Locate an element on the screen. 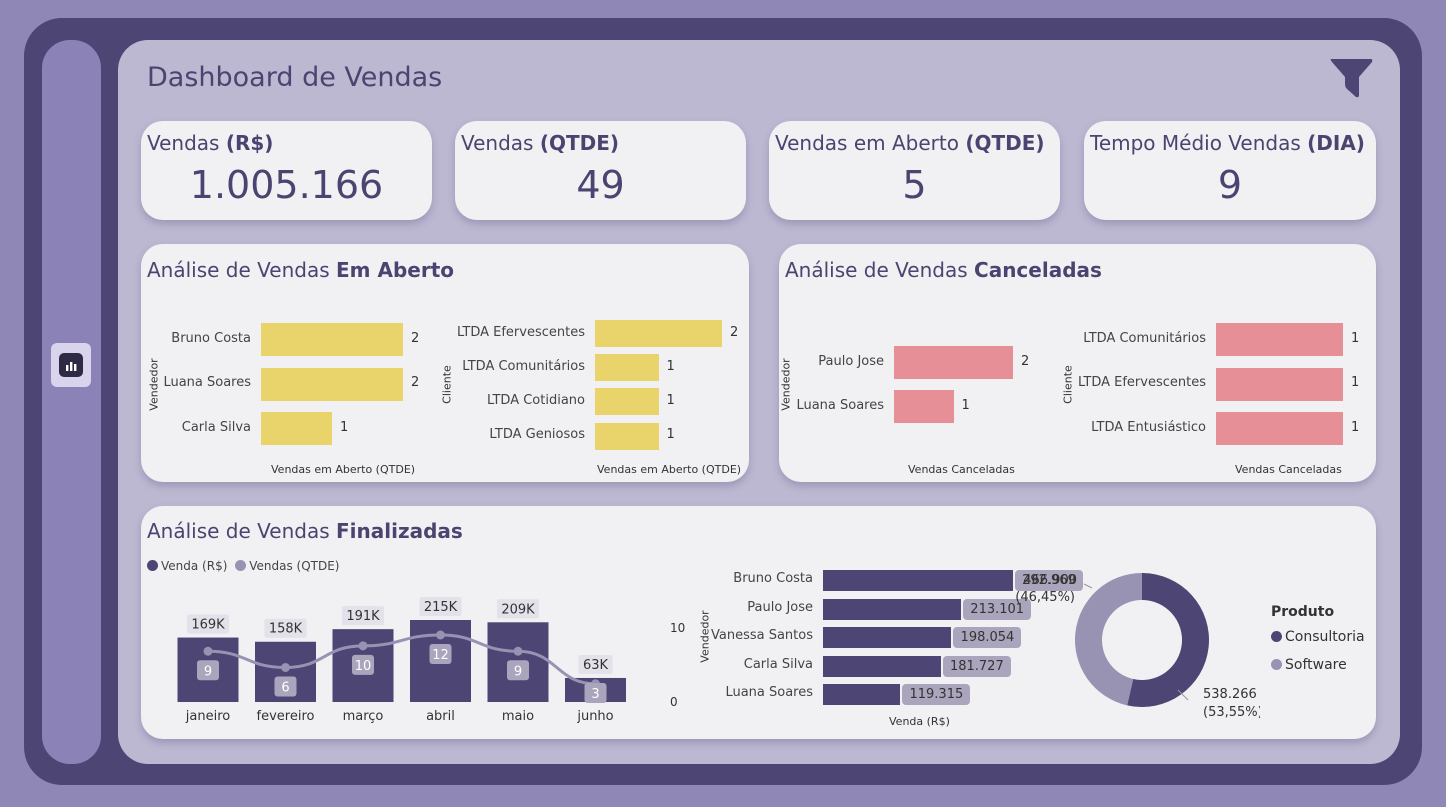  qty-label: 6 is located at coordinates (285, 688).